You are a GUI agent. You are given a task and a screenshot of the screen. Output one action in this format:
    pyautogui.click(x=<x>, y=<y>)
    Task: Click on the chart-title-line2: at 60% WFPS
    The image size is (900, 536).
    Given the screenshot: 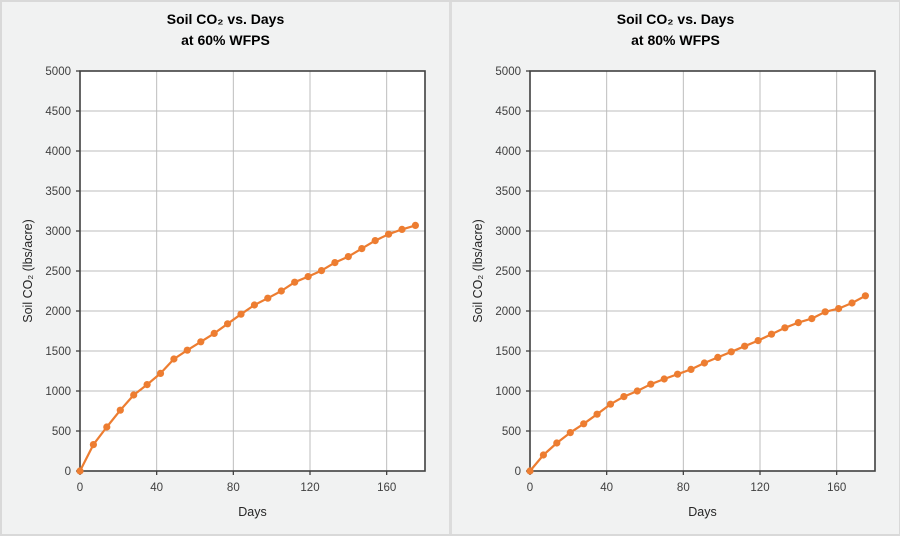 What is the action you would take?
    pyautogui.click(x=225, y=40)
    